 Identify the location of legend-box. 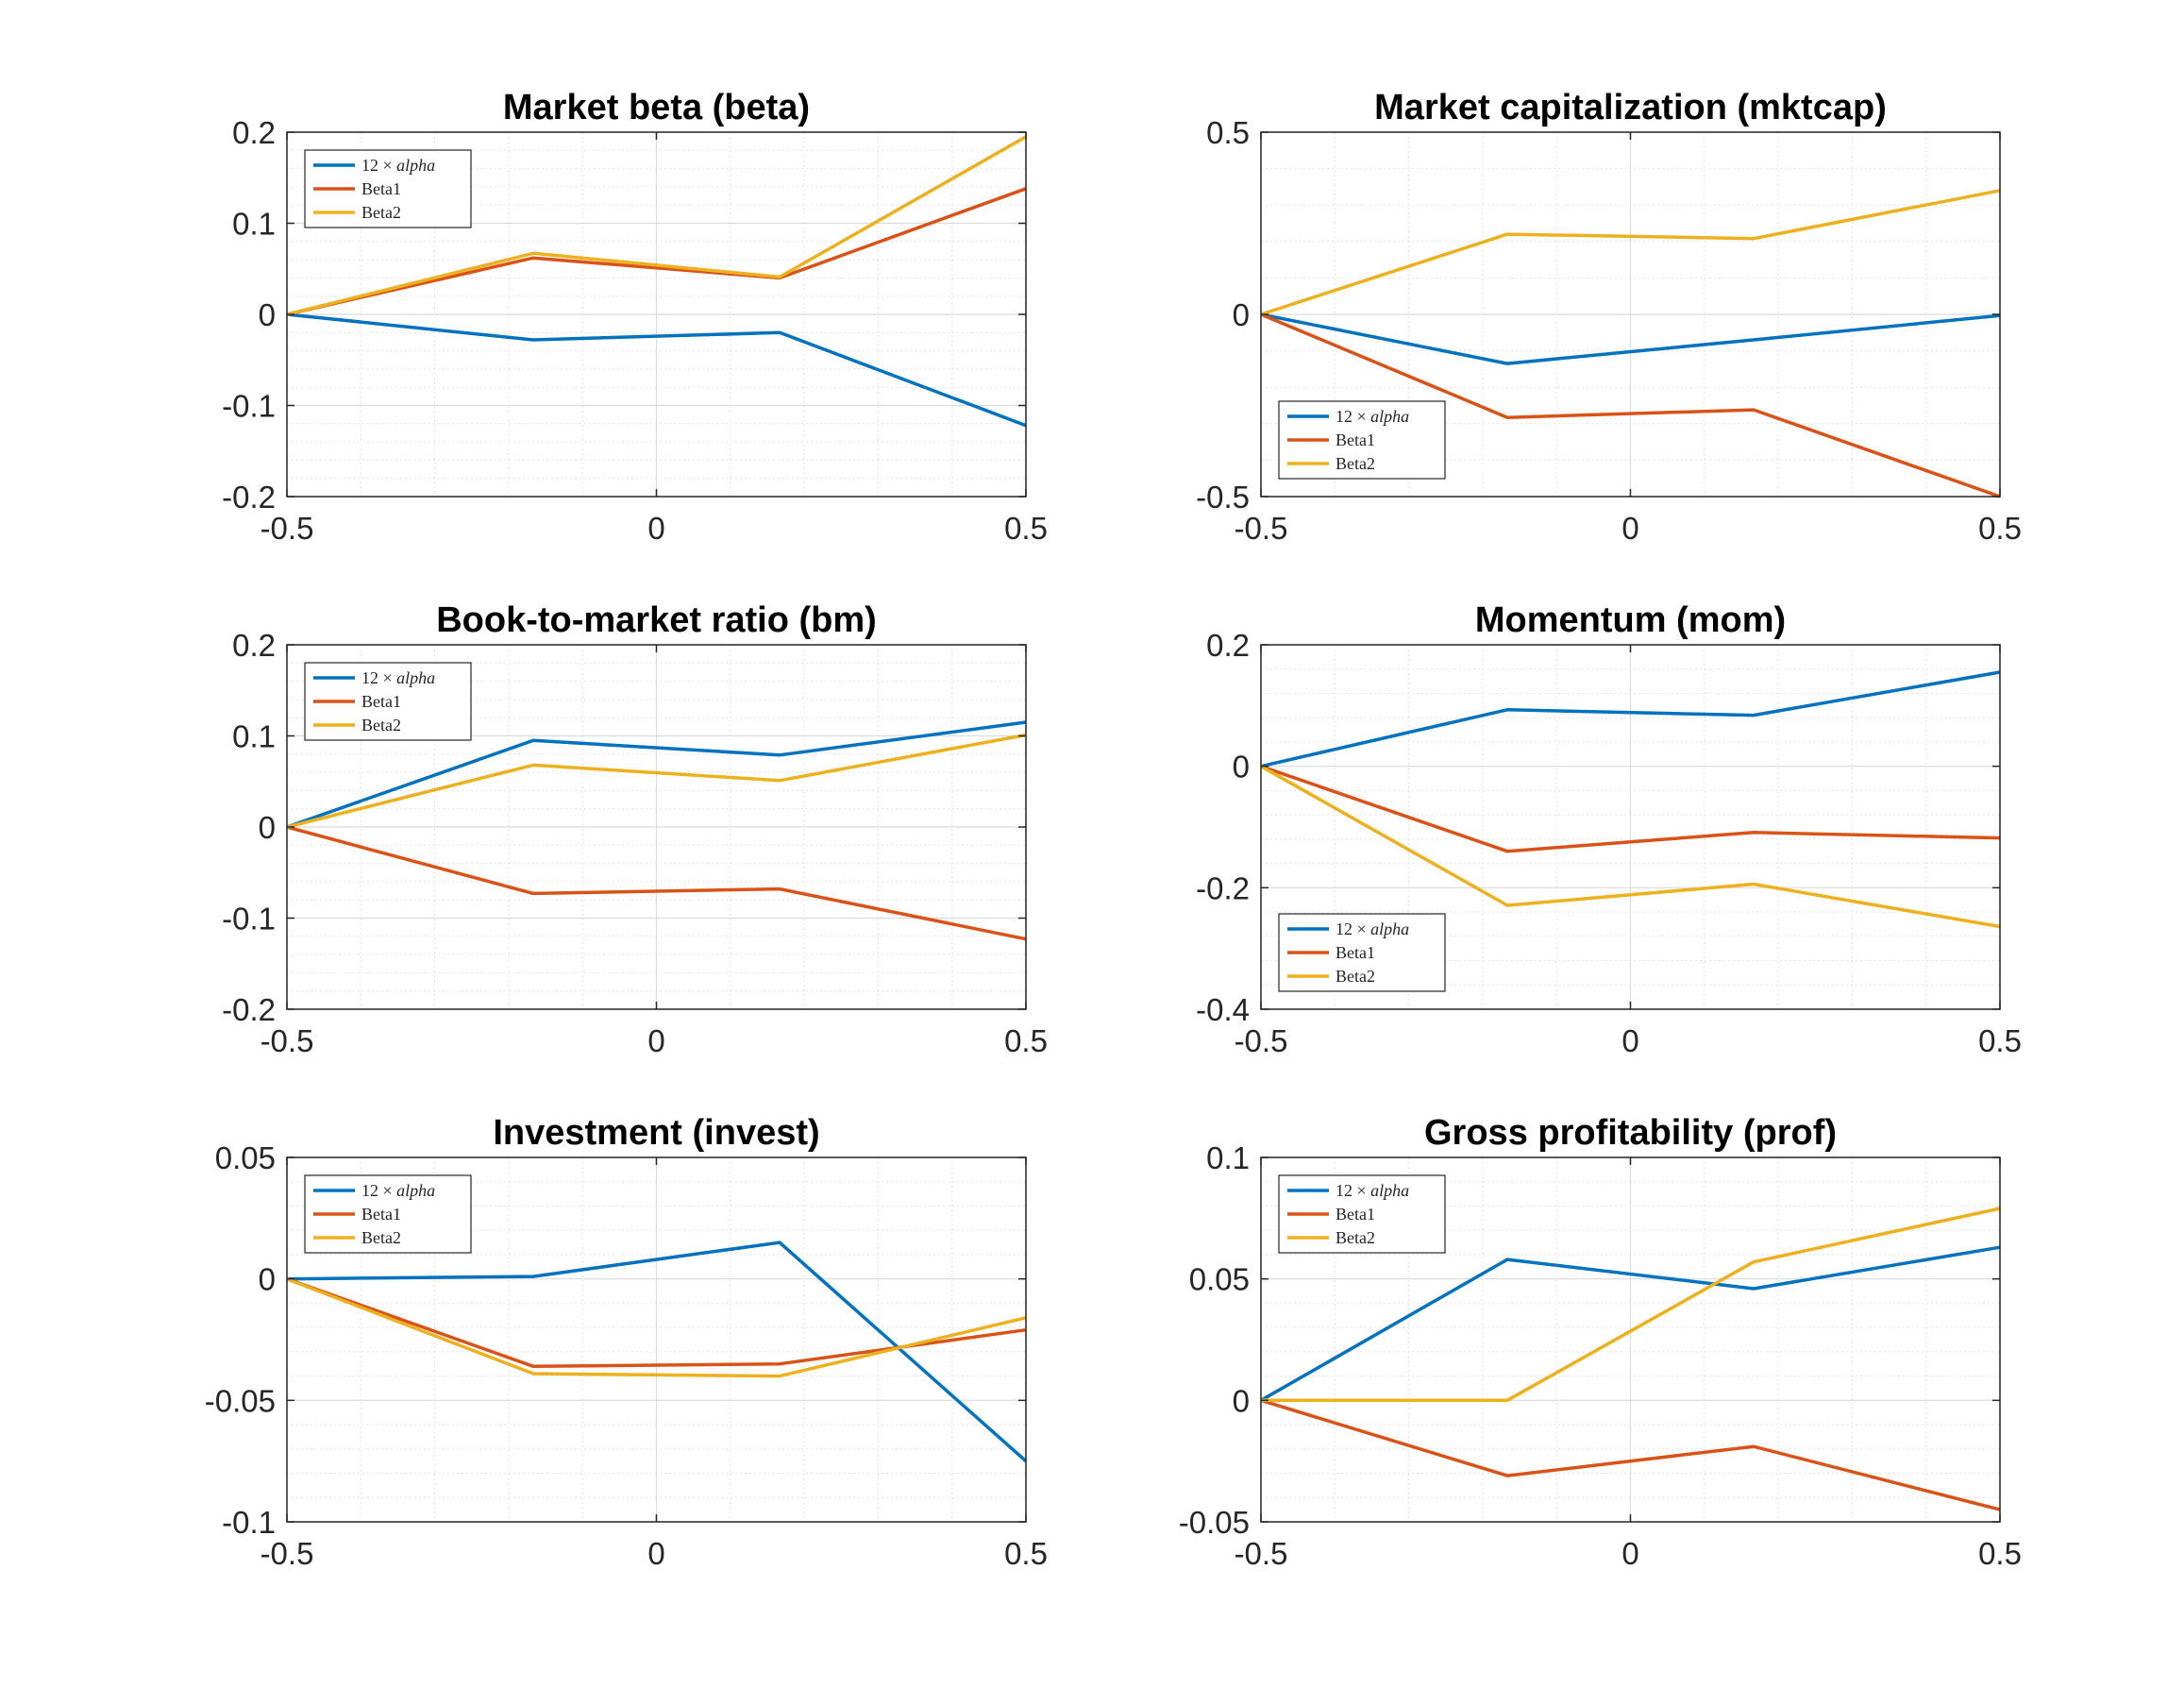
(388, 701).